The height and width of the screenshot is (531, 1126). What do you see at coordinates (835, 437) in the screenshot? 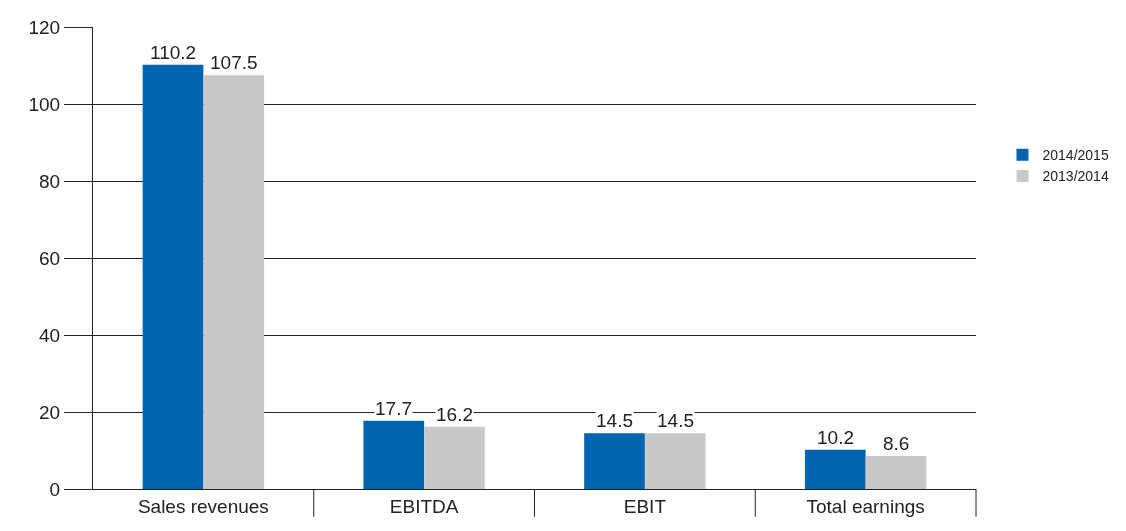
I see `data-label: 10.2` at bounding box center [835, 437].